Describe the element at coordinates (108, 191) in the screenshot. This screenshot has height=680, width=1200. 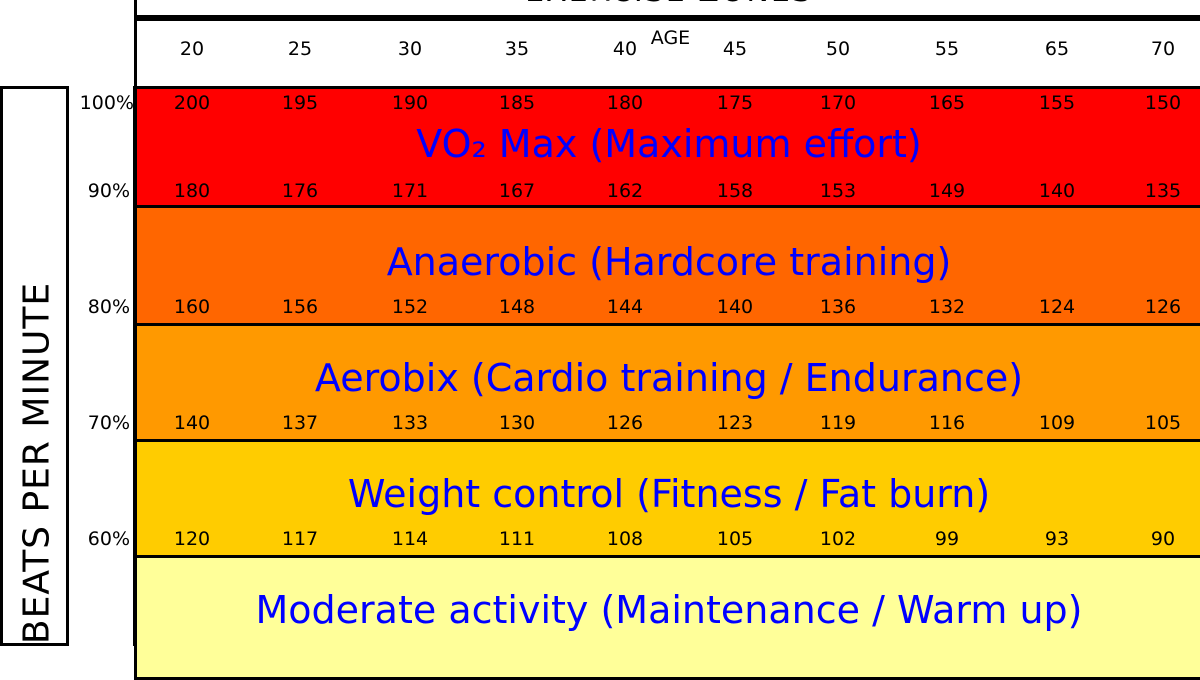
I see `percent-label: 90%` at that location.